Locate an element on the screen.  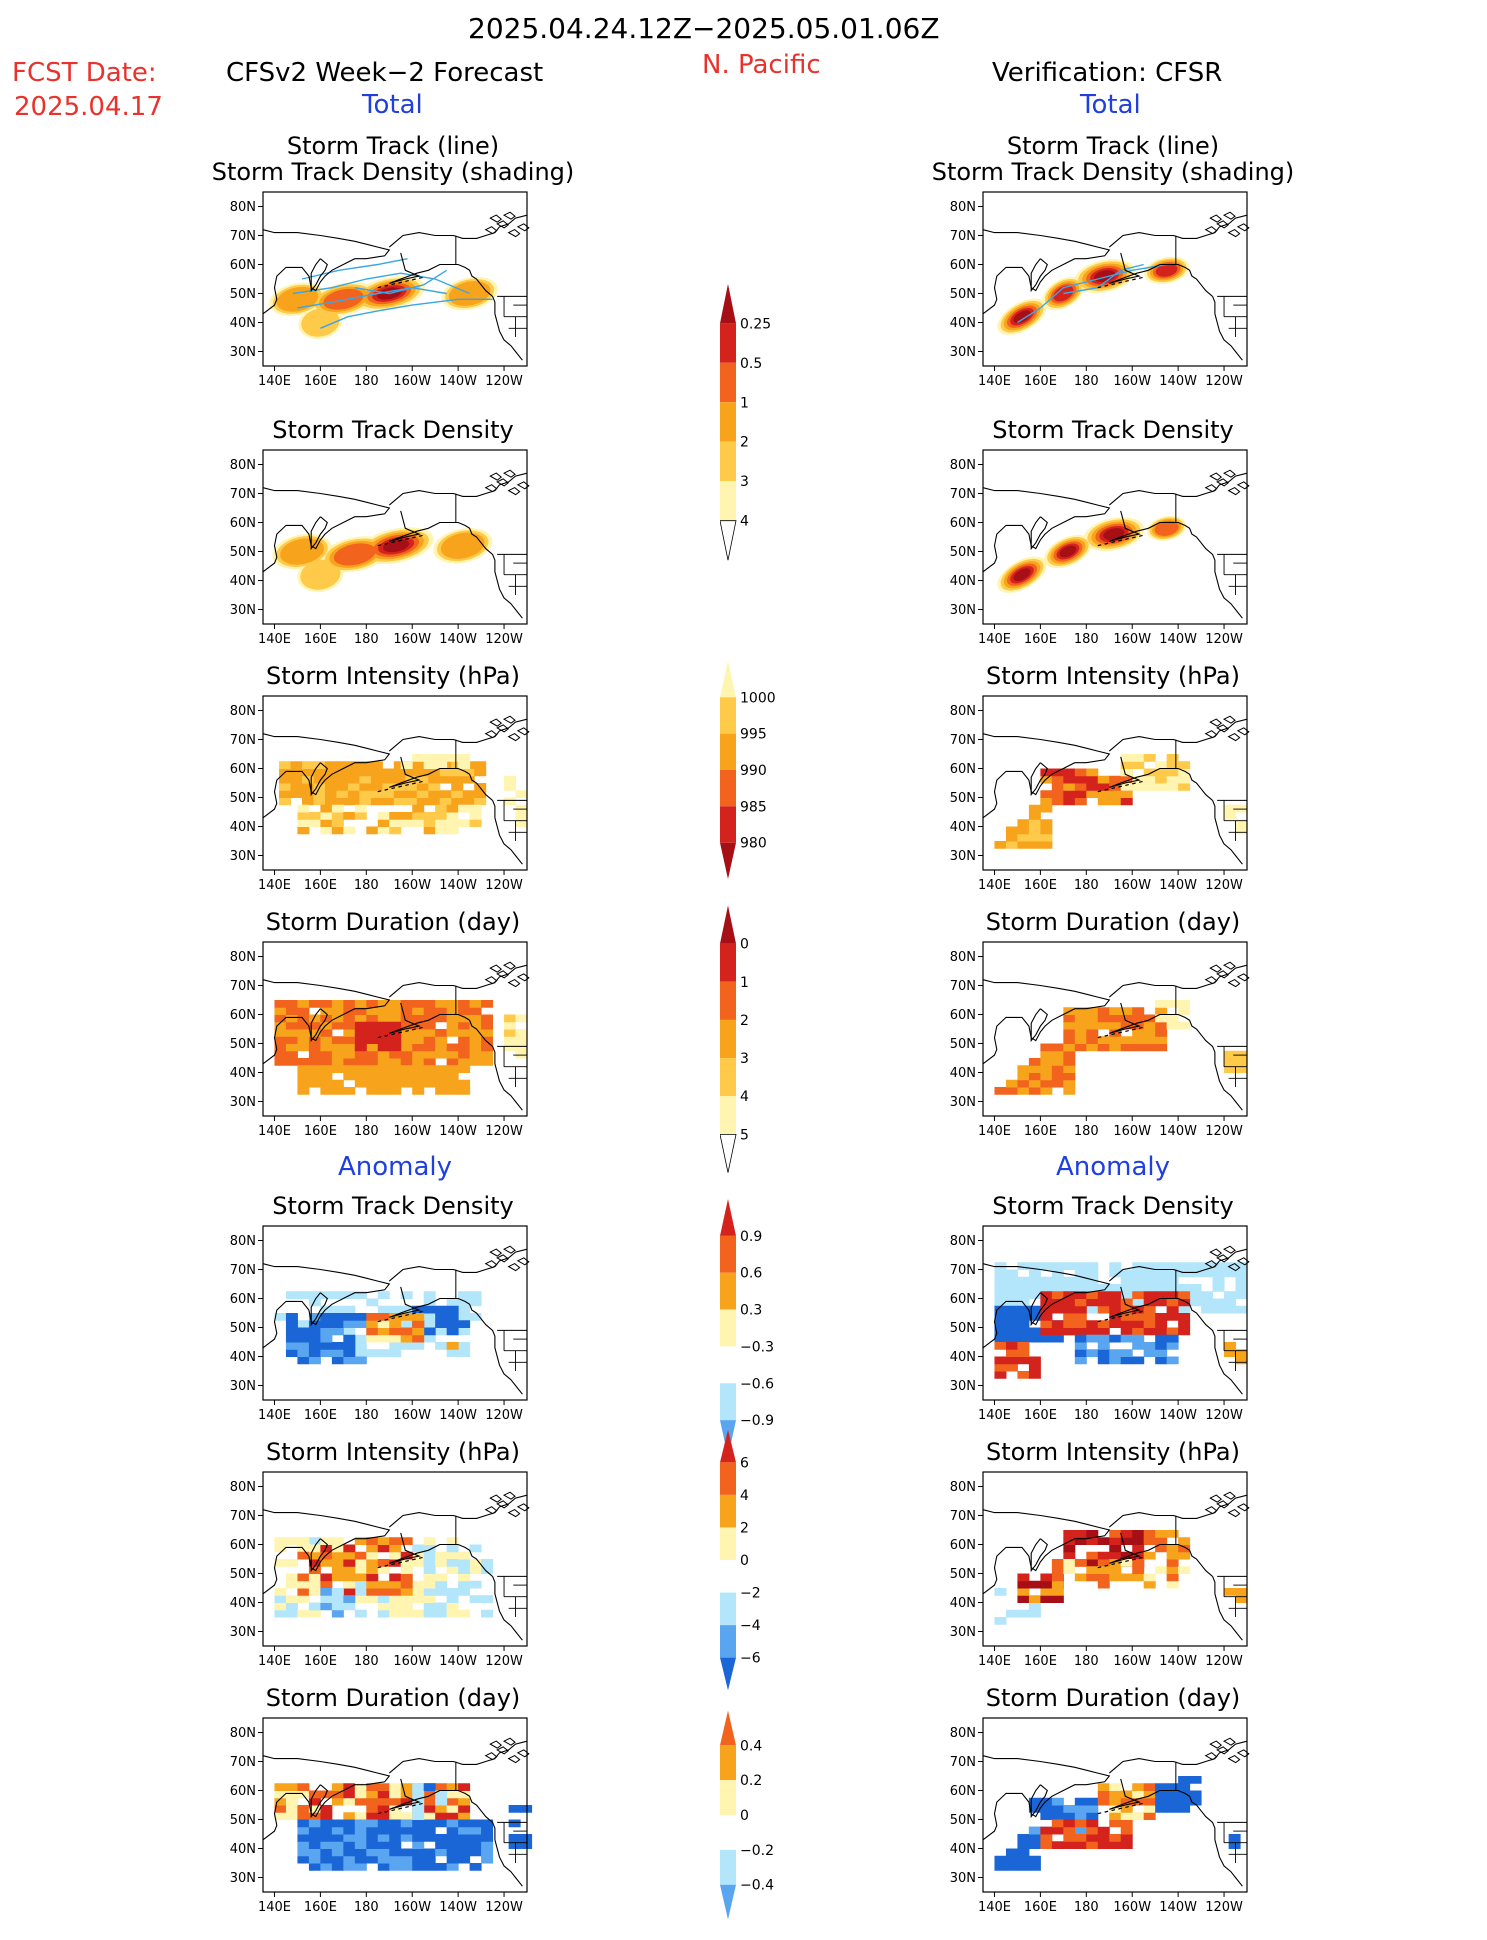
data-layer is located at coordinates (384, 1577).